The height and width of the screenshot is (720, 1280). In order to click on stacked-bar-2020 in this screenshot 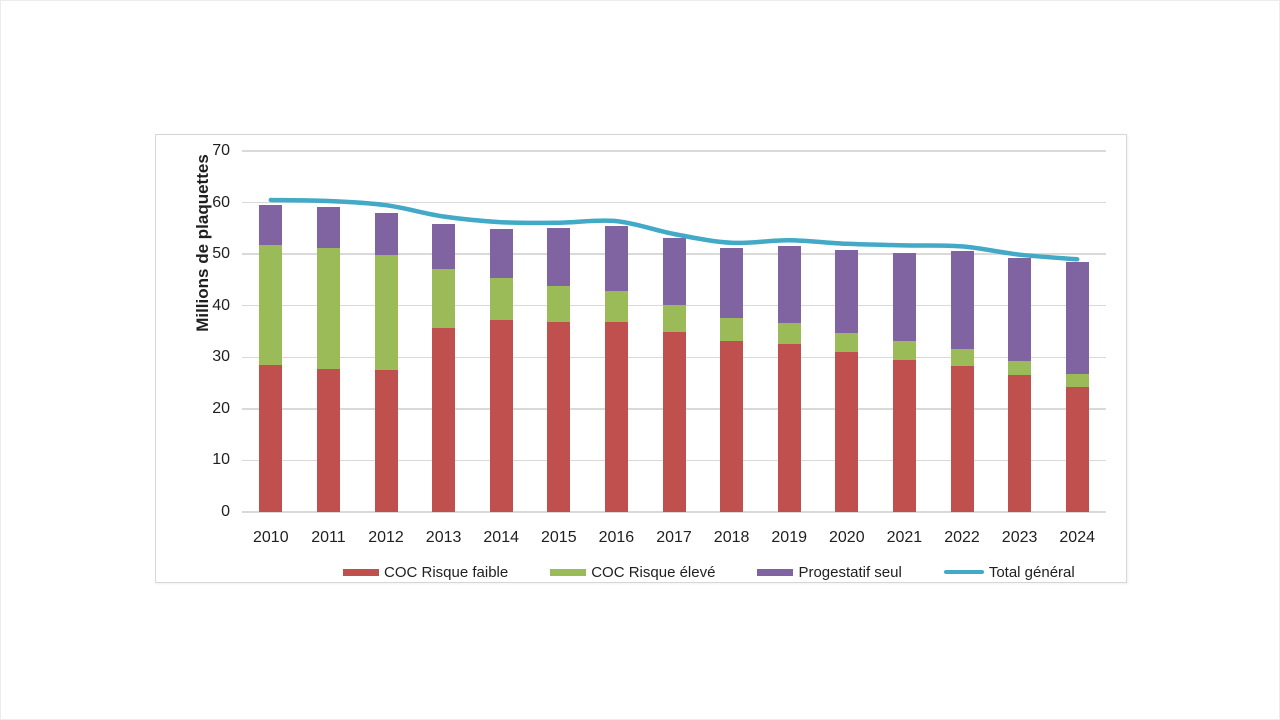, I will do `click(847, 380)`.